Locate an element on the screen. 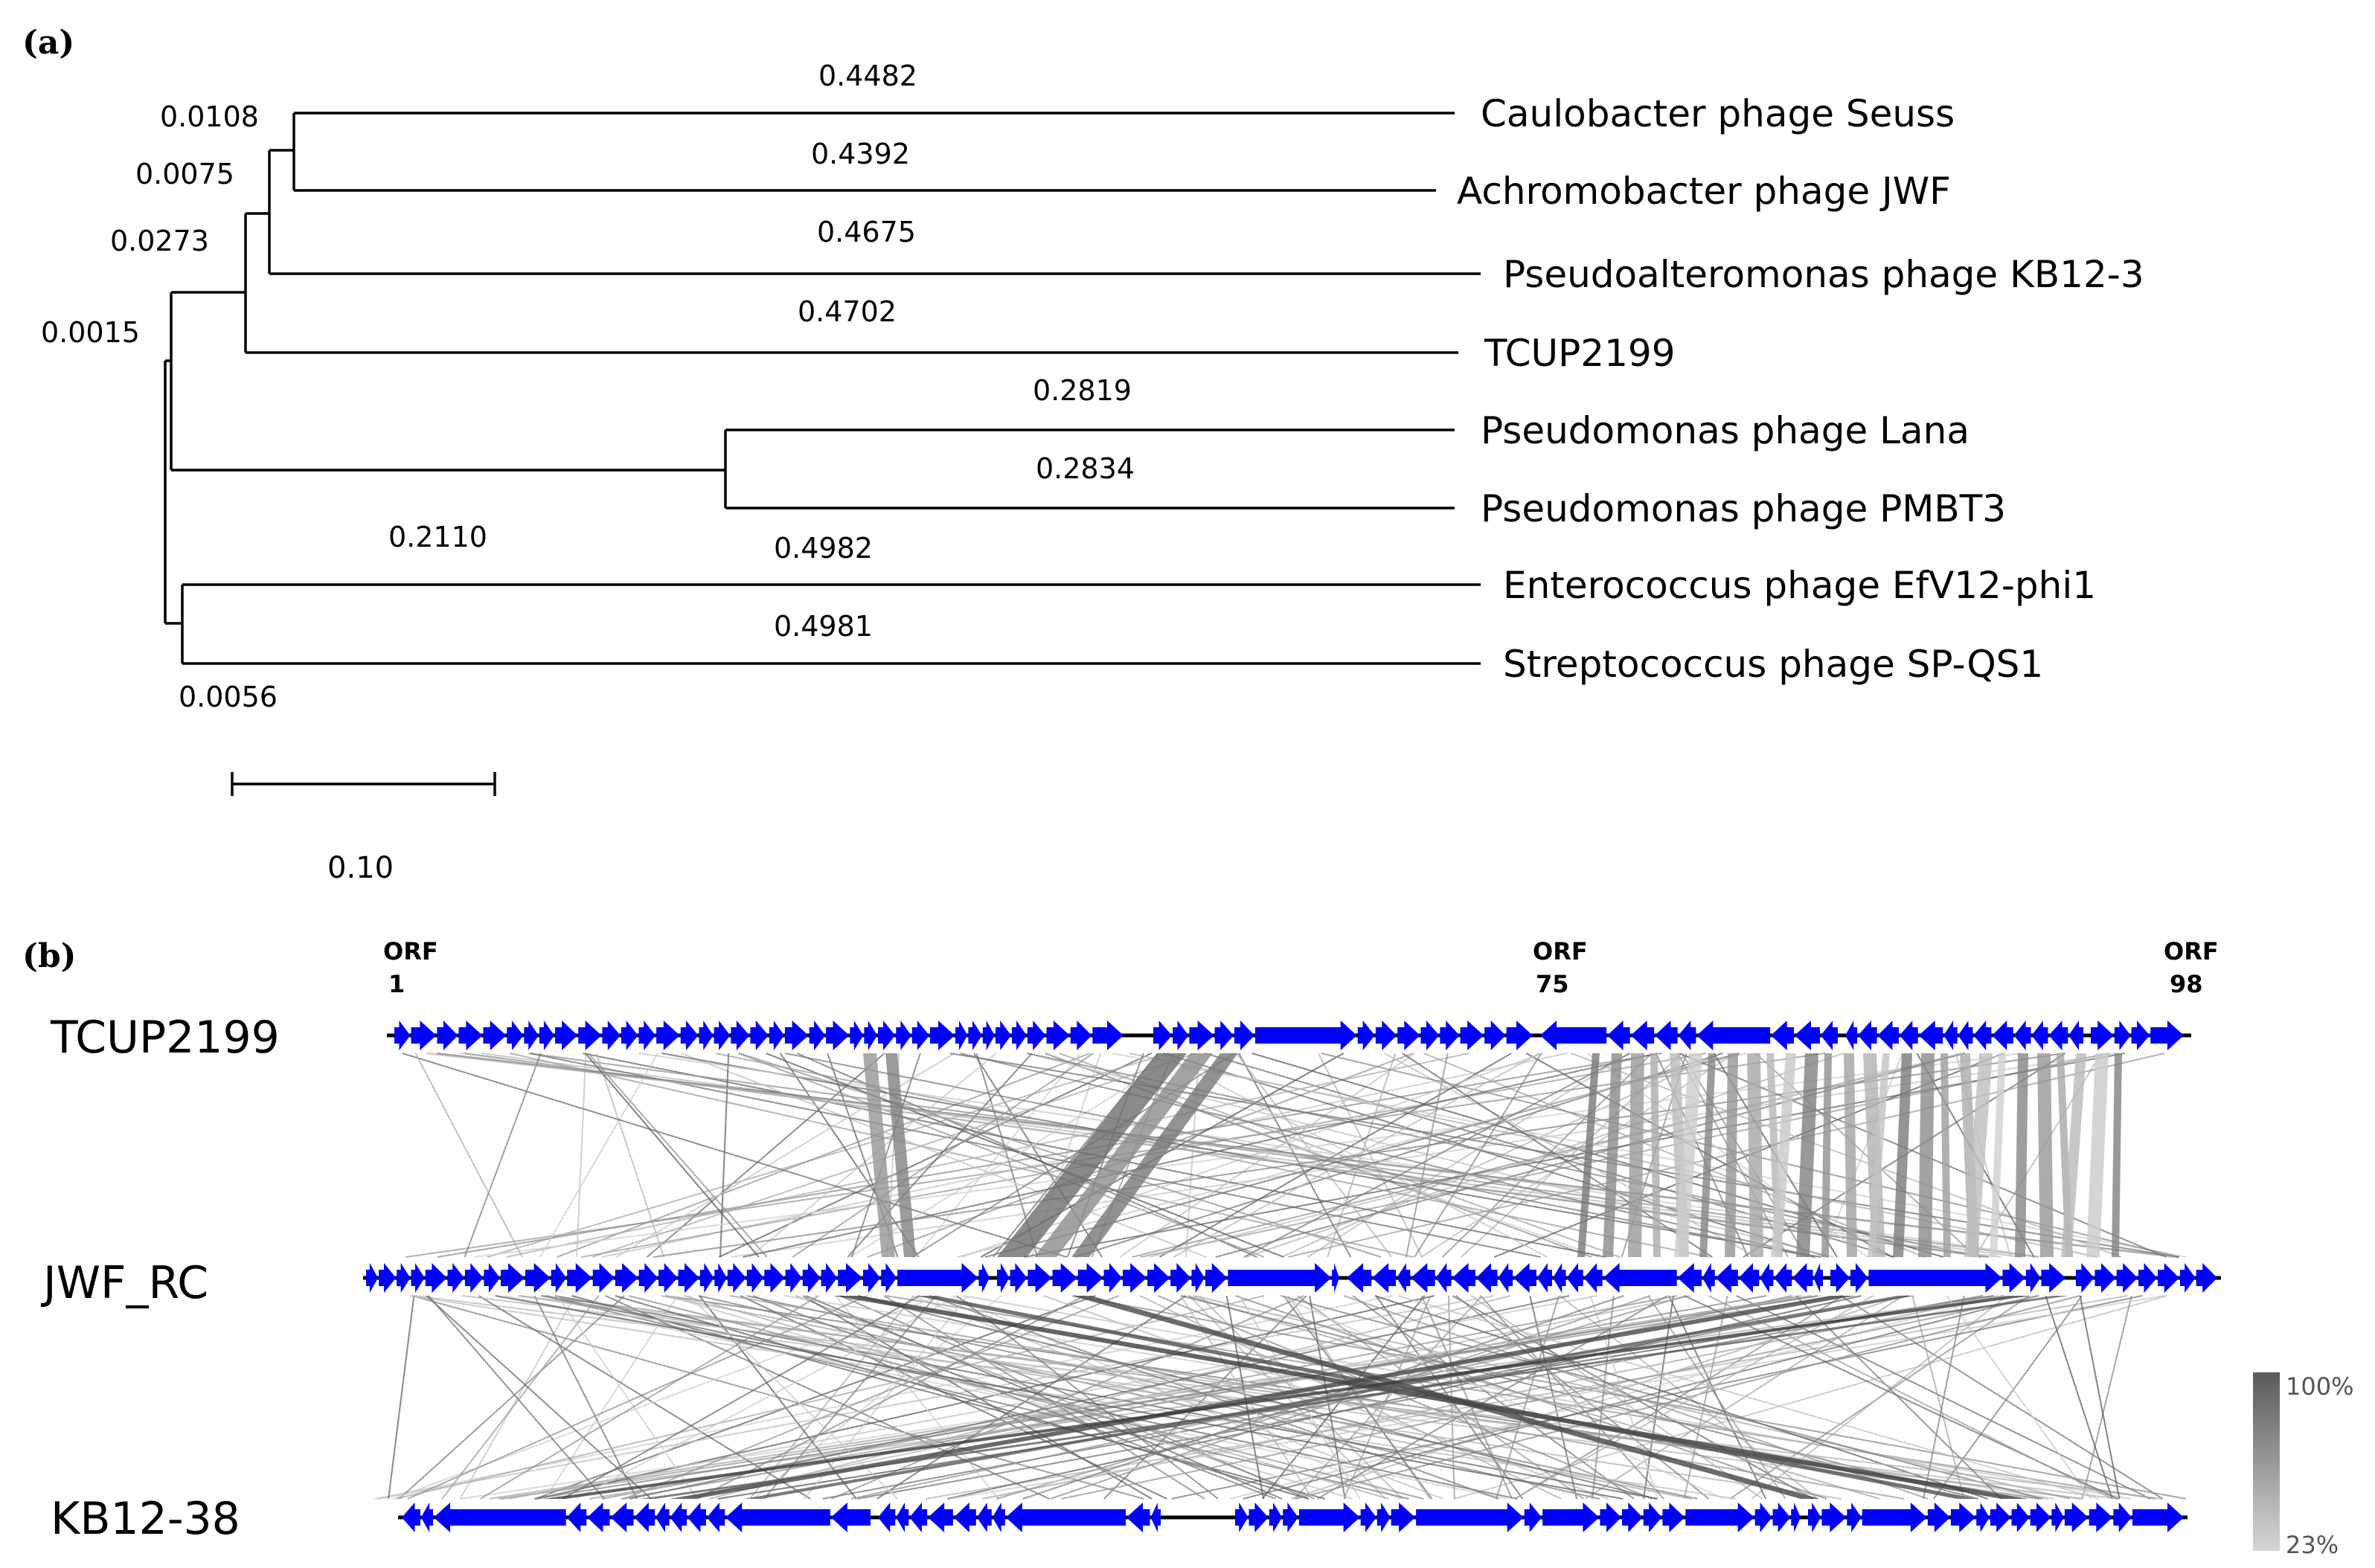 The image size is (2375, 1568). branch-length-label: 0.0108 is located at coordinates (210, 116).